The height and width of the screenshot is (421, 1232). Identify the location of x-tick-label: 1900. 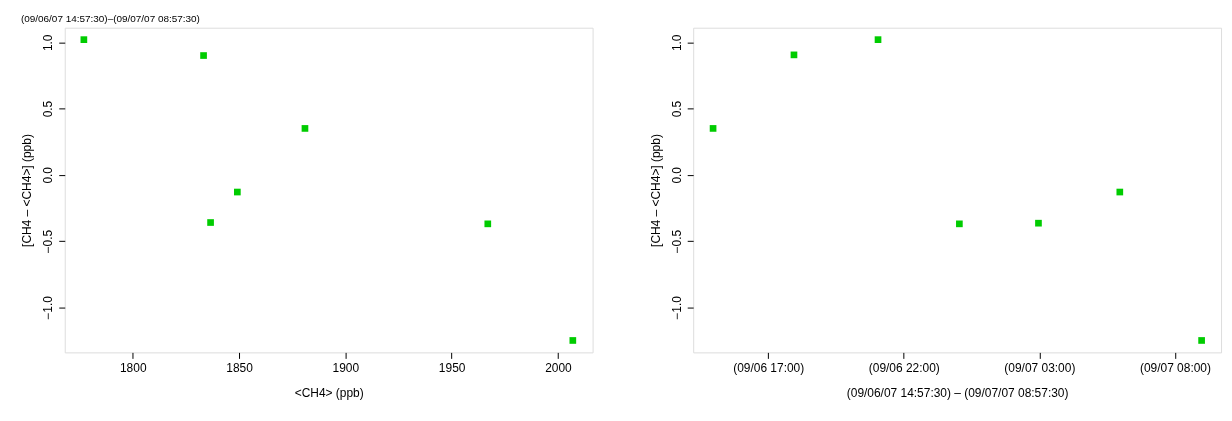
(346, 367).